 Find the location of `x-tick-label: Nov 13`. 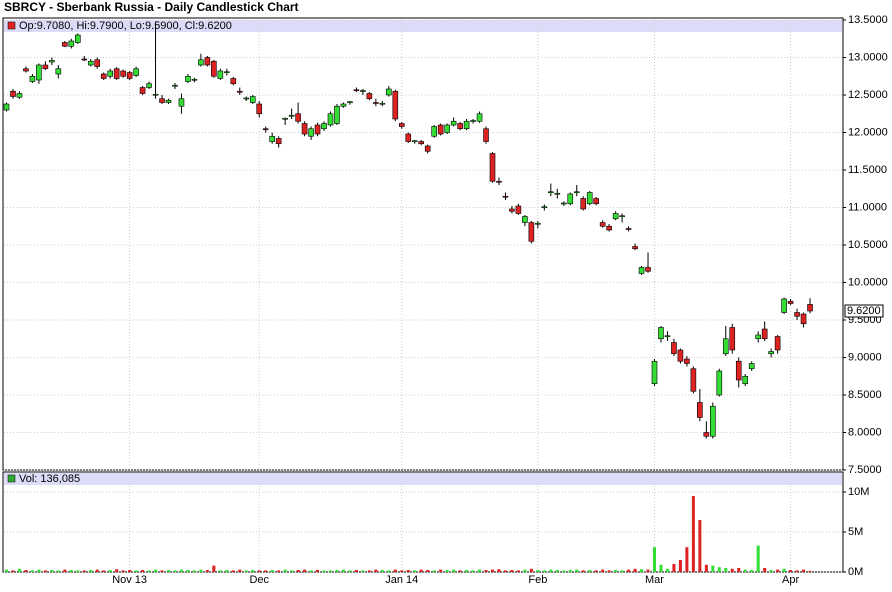

x-tick-label: Nov 13 is located at coordinates (129, 580).